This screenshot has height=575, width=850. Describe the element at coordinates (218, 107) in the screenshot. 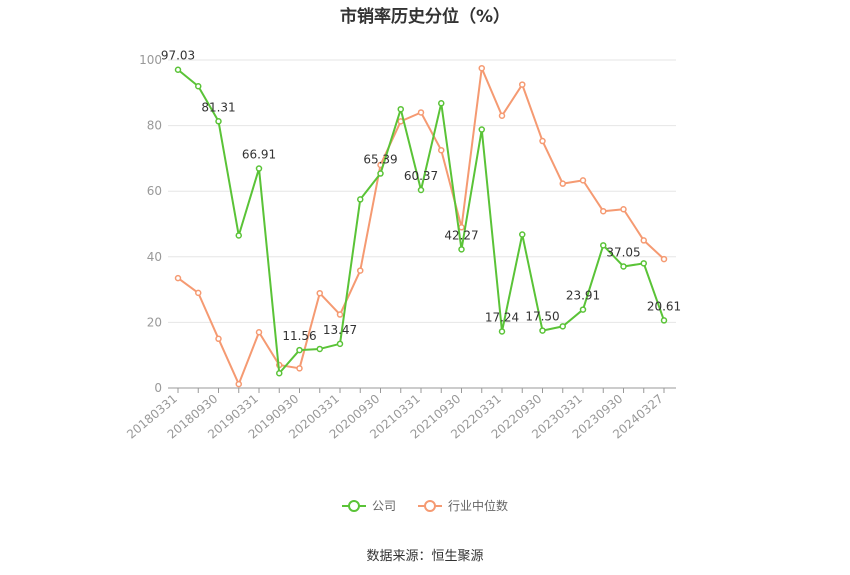

I see `data-label-company: 81.31` at that location.